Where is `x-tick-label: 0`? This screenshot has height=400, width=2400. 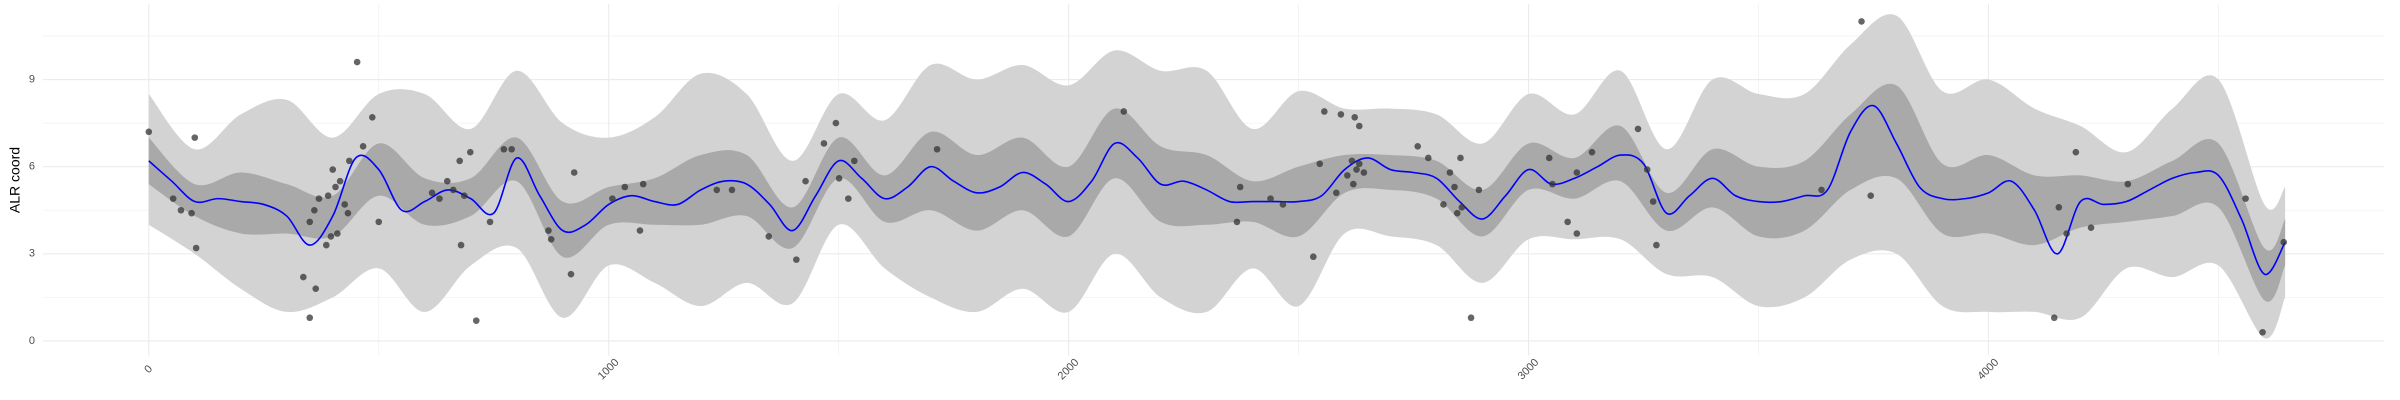
x-tick-label: 0 is located at coordinates (148, 369).